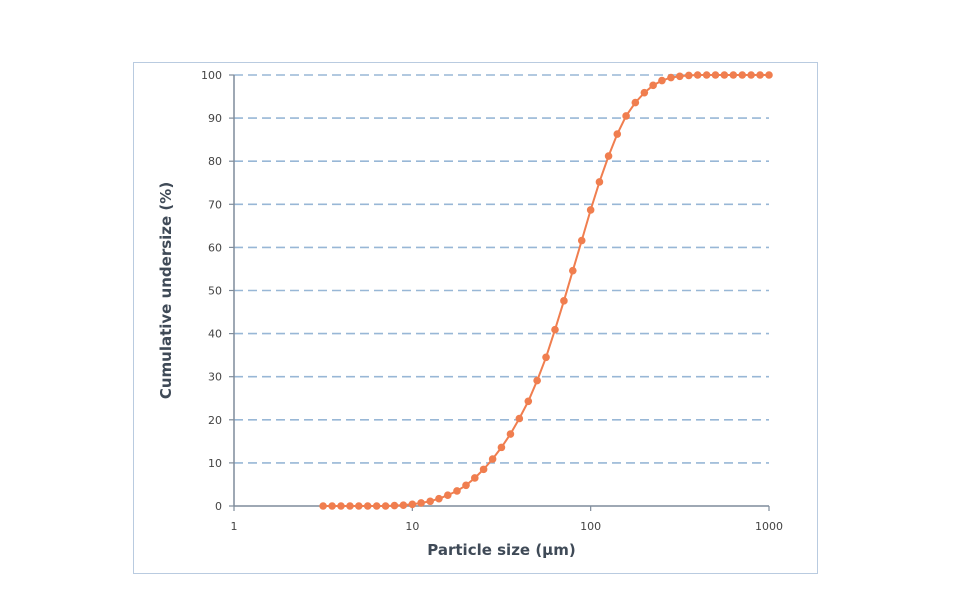  Describe the element at coordinates (501, 550) in the screenshot. I see `x-axis-title: Particle size (µm)` at that location.